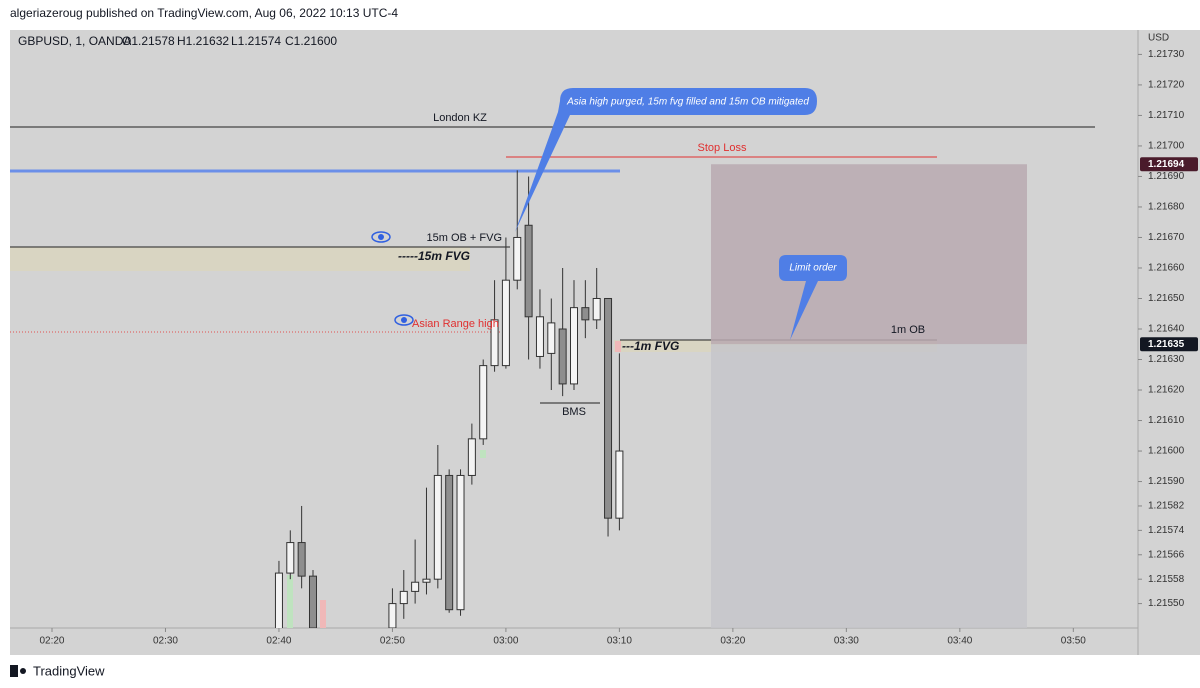 The height and width of the screenshot is (688, 1200). Describe the element at coordinates (846, 641) in the screenshot. I see `x-tick-label: 03:30` at that location.